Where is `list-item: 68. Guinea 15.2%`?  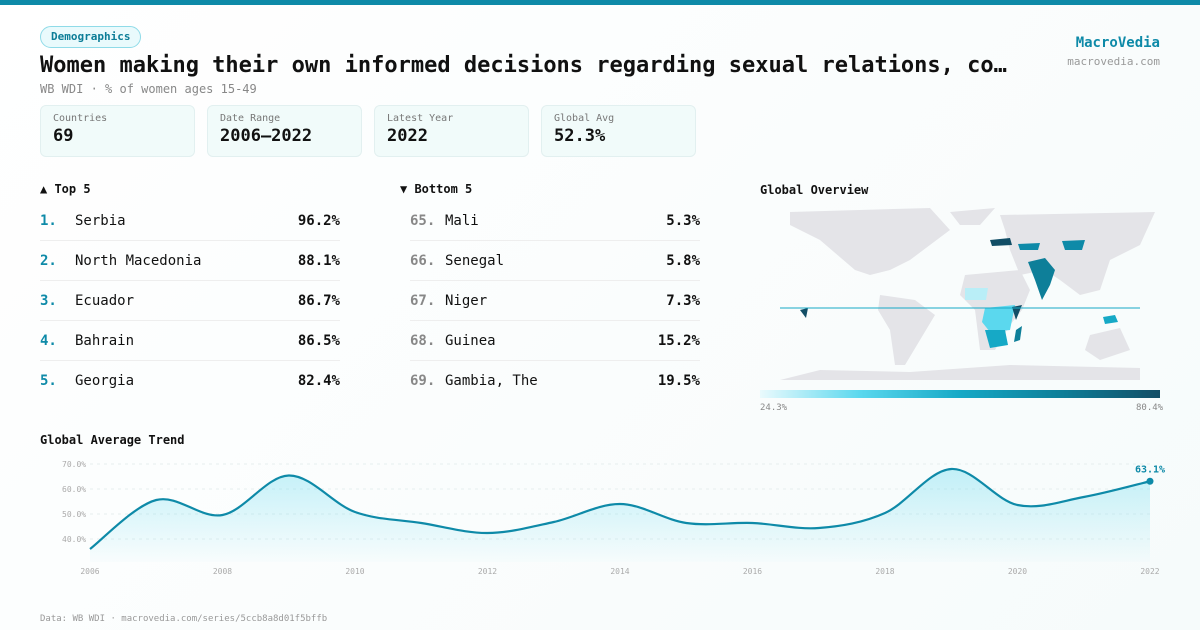
list-item: 68. Guinea 15.2% is located at coordinates (555, 341).